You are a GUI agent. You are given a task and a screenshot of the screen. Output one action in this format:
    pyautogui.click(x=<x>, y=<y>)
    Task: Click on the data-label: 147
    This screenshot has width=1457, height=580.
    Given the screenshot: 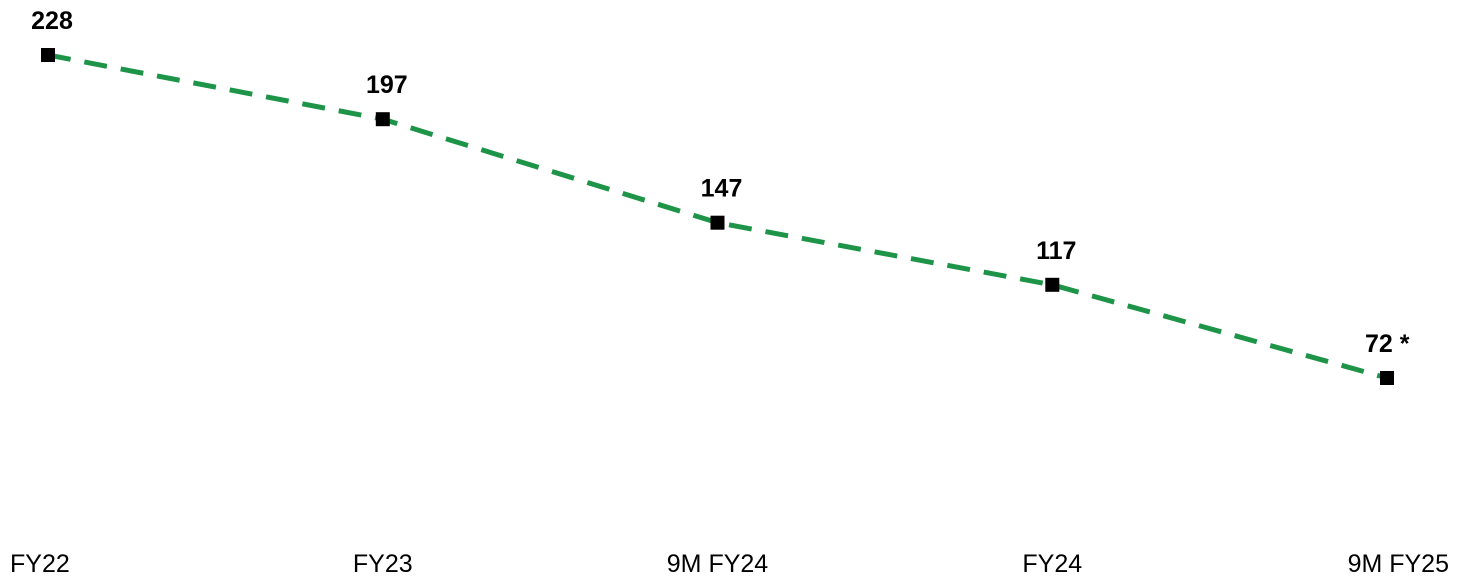 What is the action you would take?
    pyautogui.click(x=722, y=189)
    